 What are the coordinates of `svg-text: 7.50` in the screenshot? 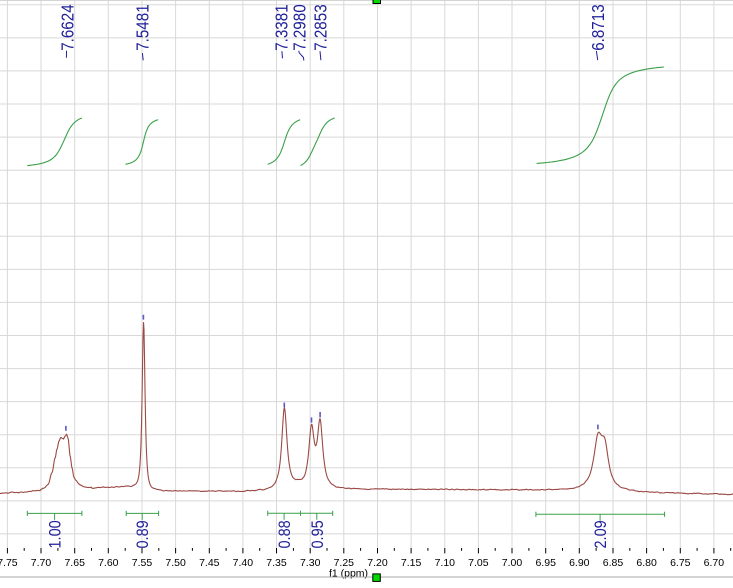 It's located at (175, 563).